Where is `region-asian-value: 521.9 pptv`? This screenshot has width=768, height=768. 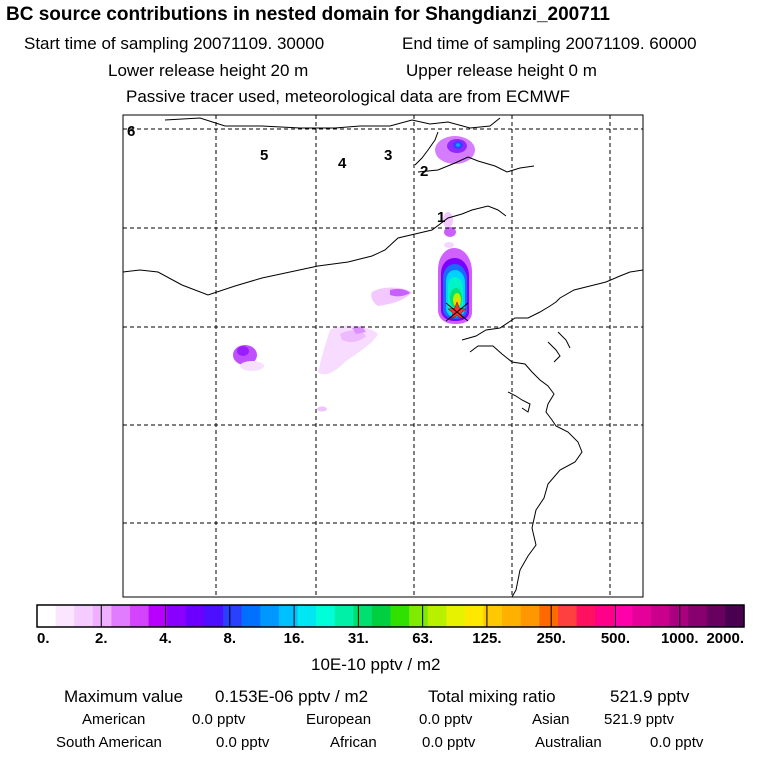 region-asian-value: 521.9 pptv is located at coordinates (639, 719).